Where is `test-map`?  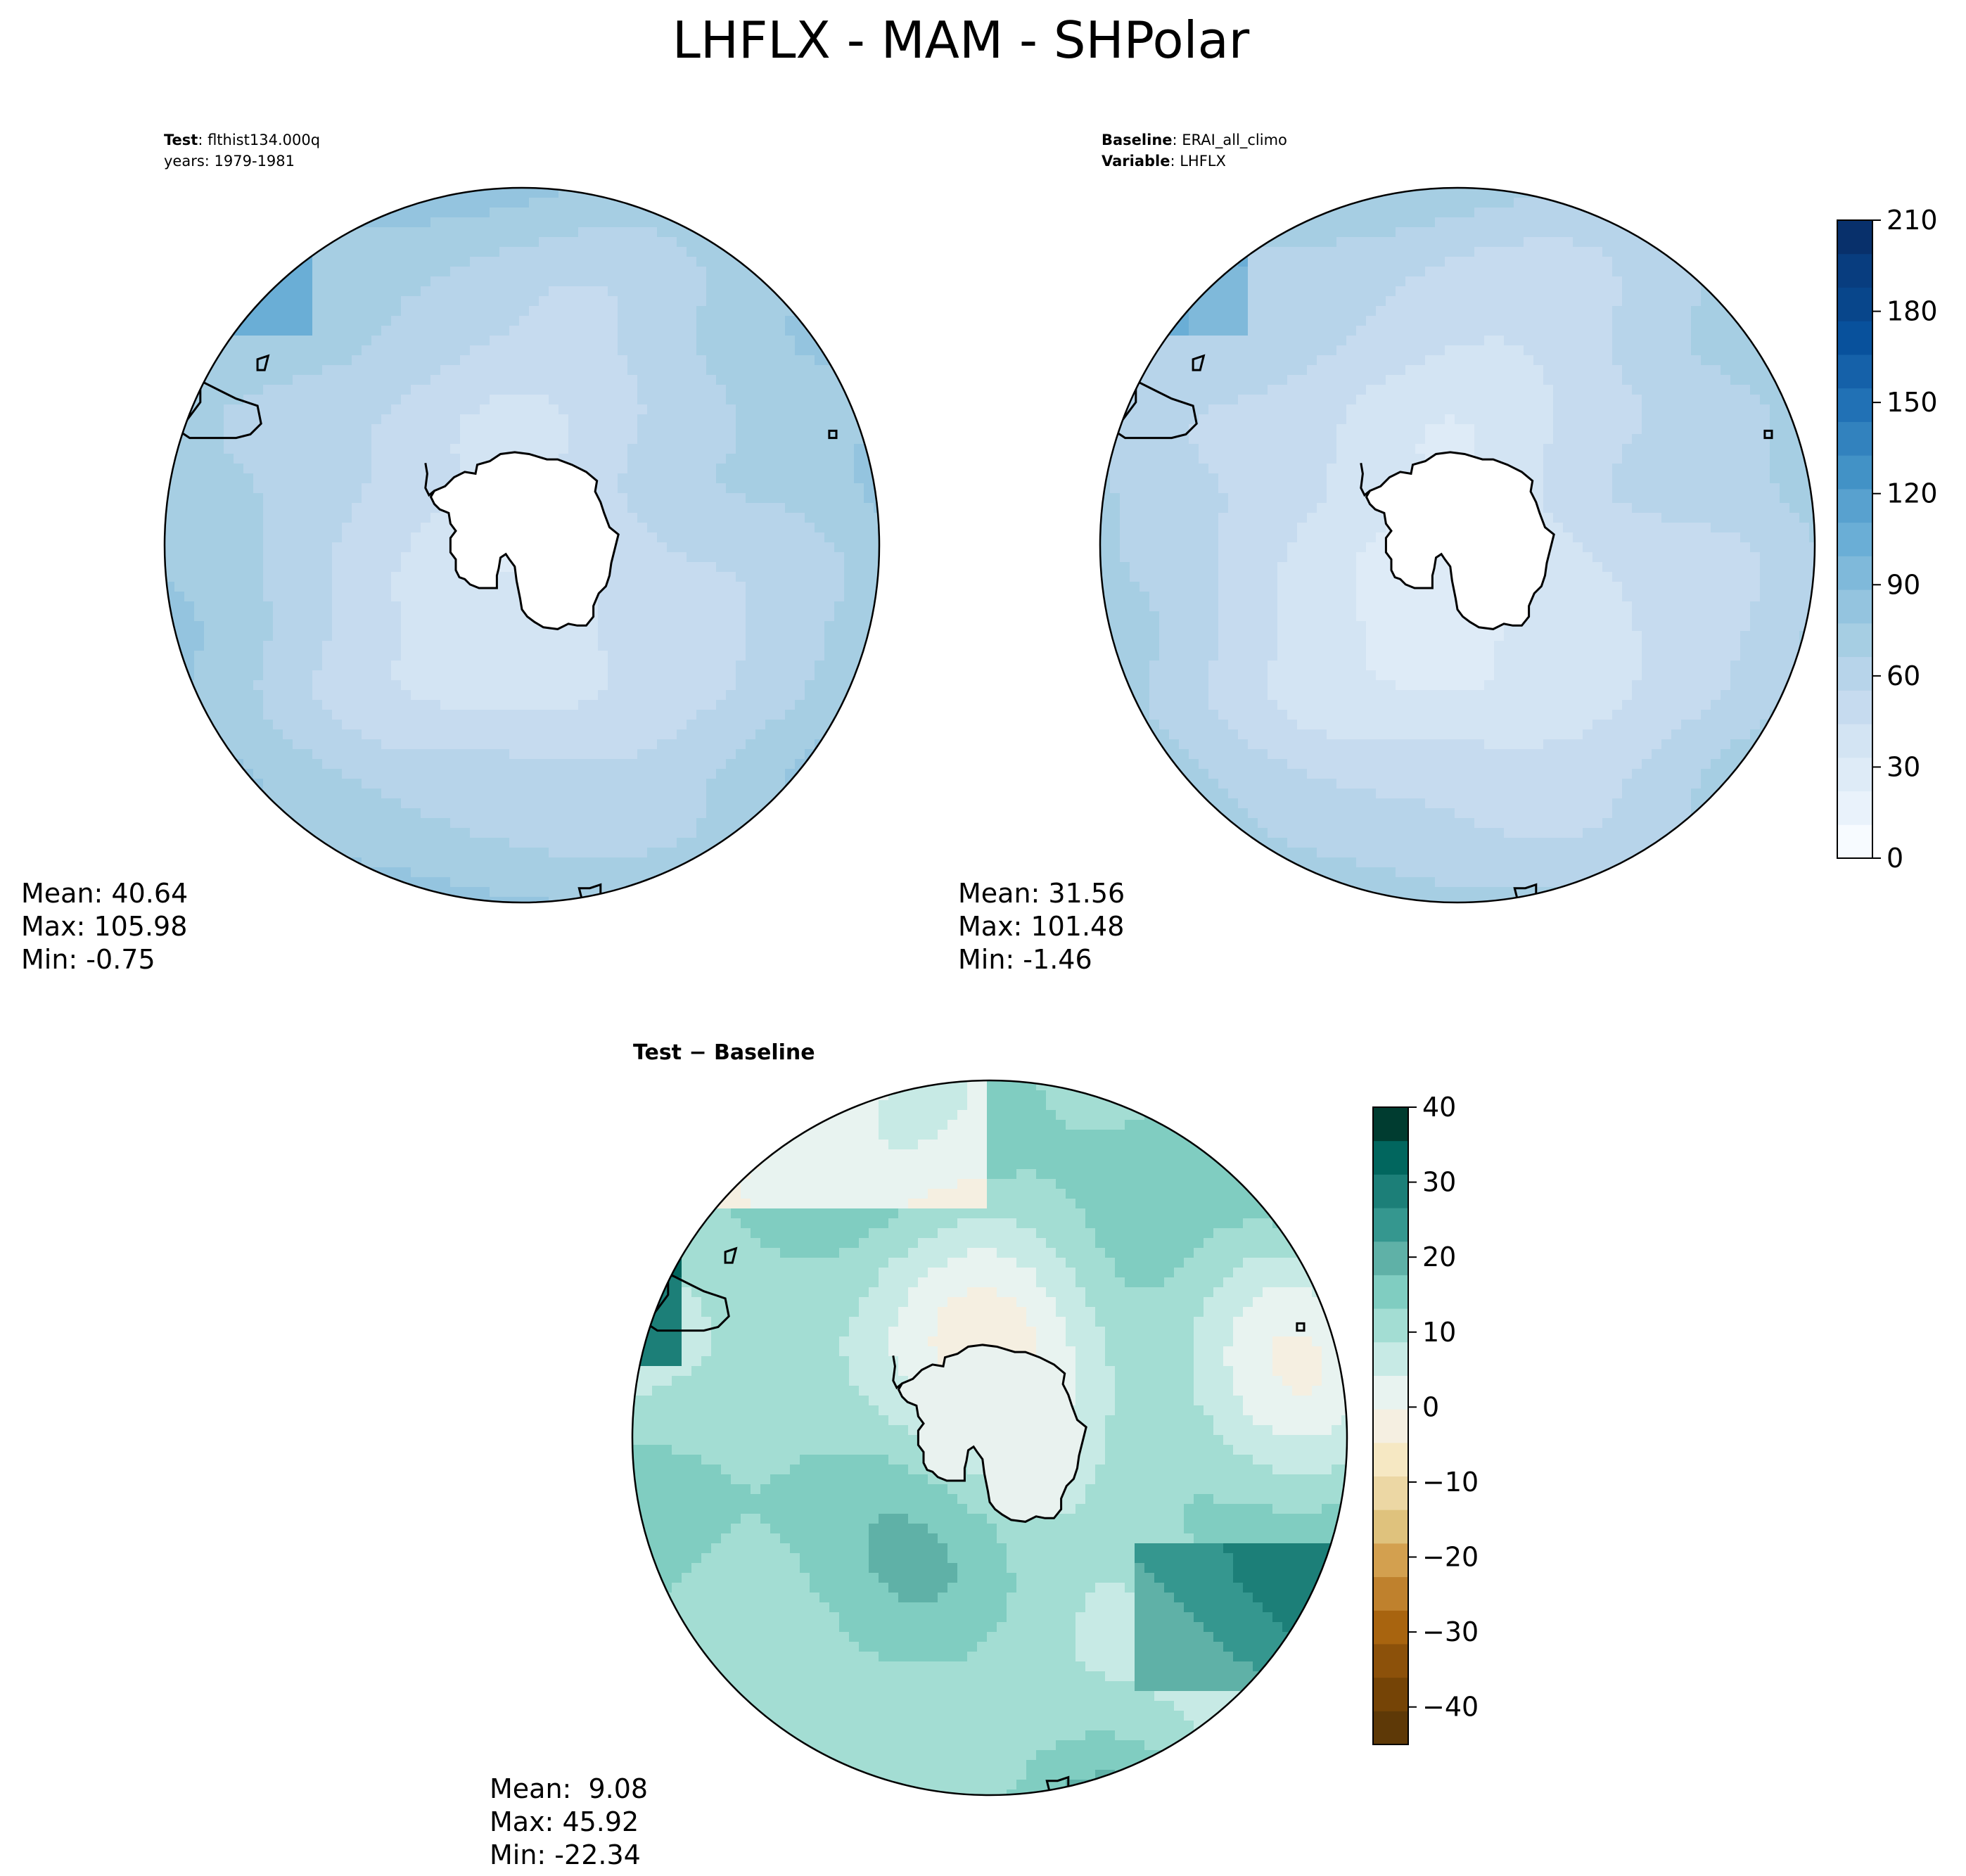
test-map is located at coordinates (522, 545).